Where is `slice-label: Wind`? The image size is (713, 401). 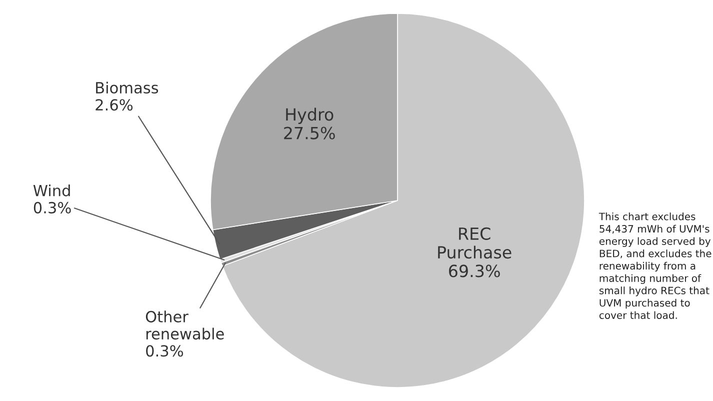 slice-label: Wind is located at coordinates (51, 190).